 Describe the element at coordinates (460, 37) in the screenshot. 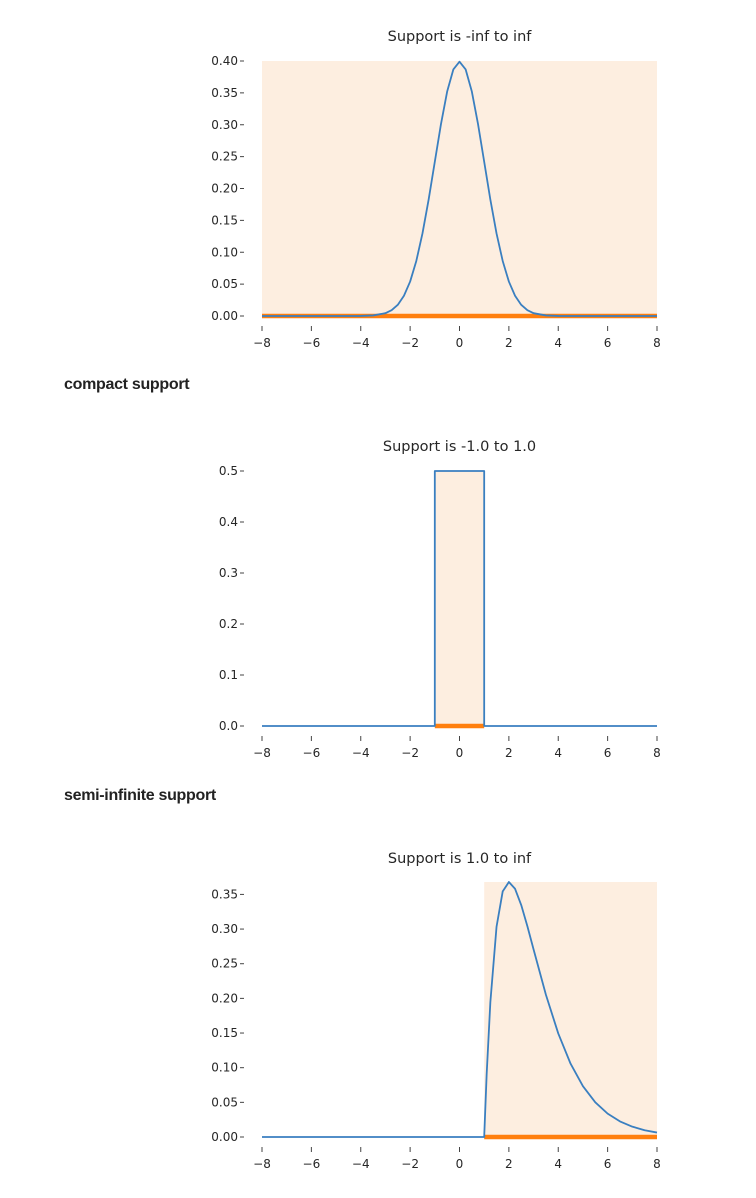

I see `chart-title: Support is -inf to inf` at that location.